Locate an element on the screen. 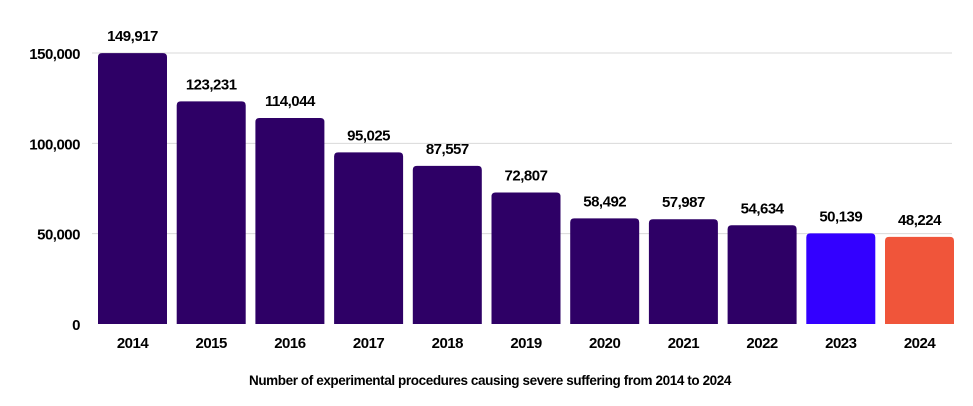 The height and width of the screenshot is (406, 973). bar-2020 is located at coordinates (605, 271).